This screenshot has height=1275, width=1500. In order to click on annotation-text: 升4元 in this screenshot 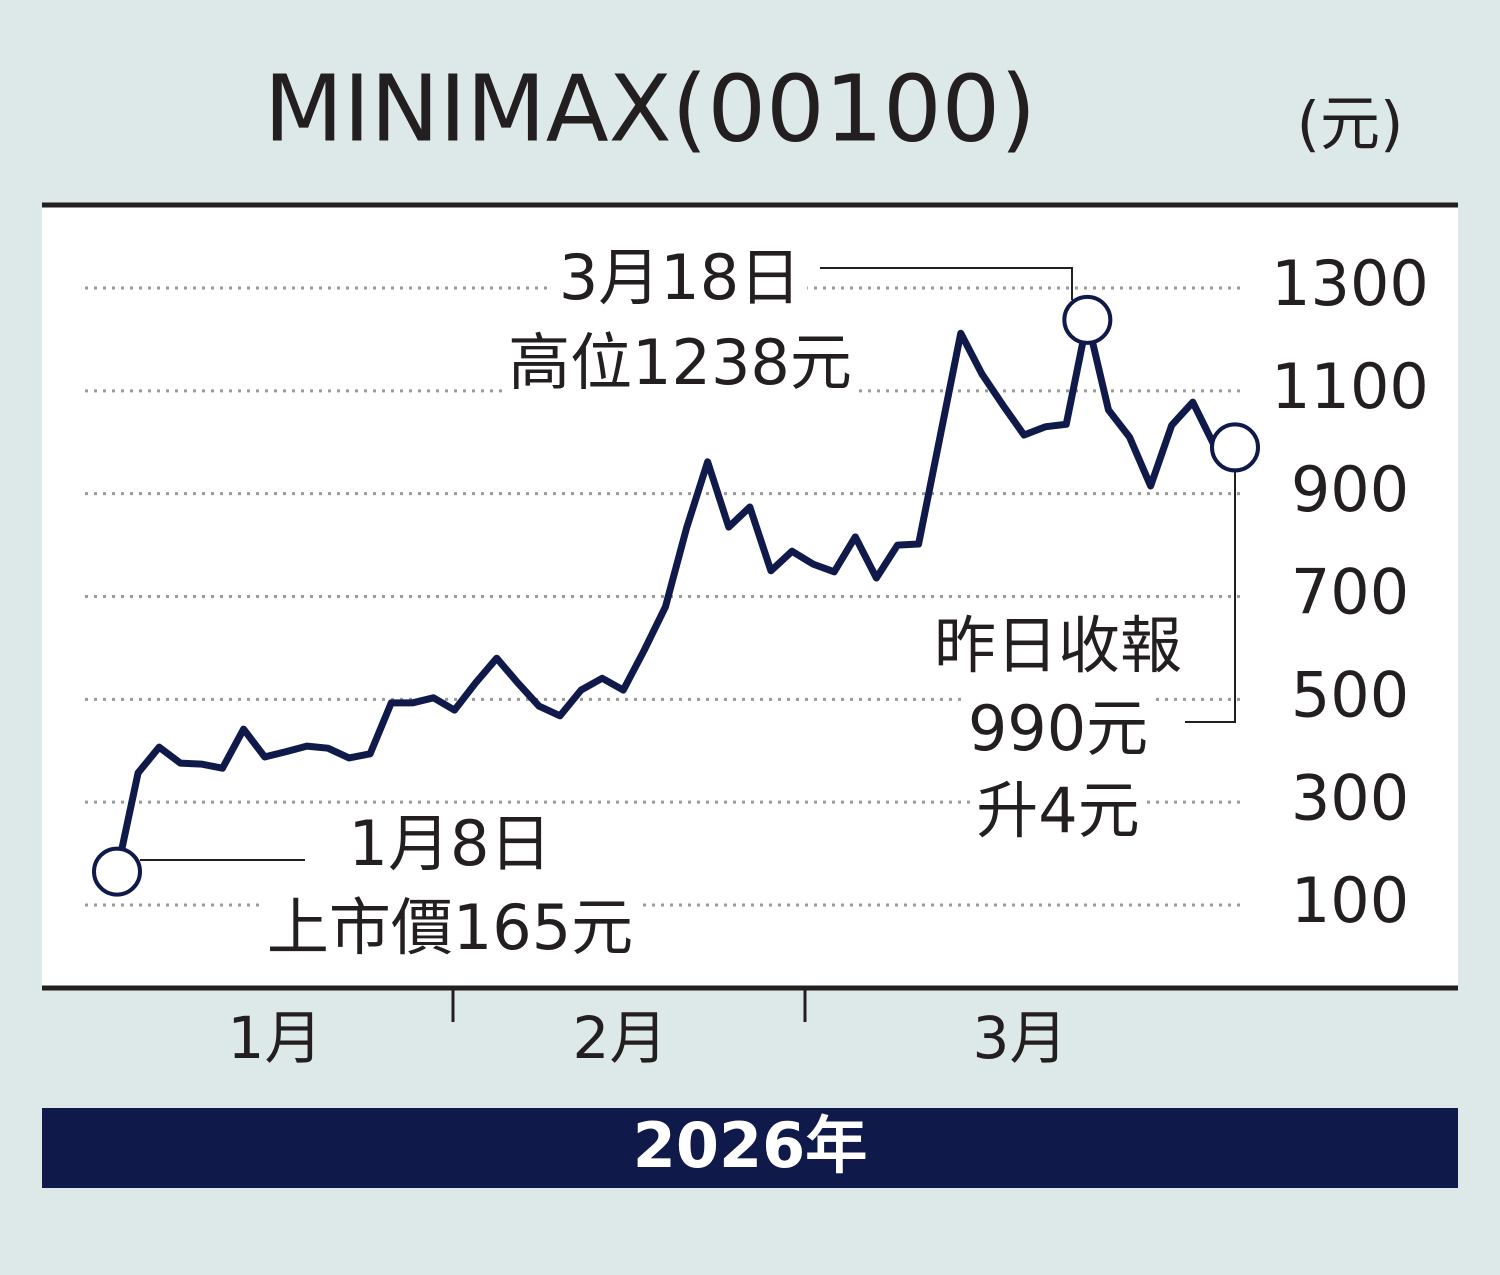, I will do `click(1057, 810)`.